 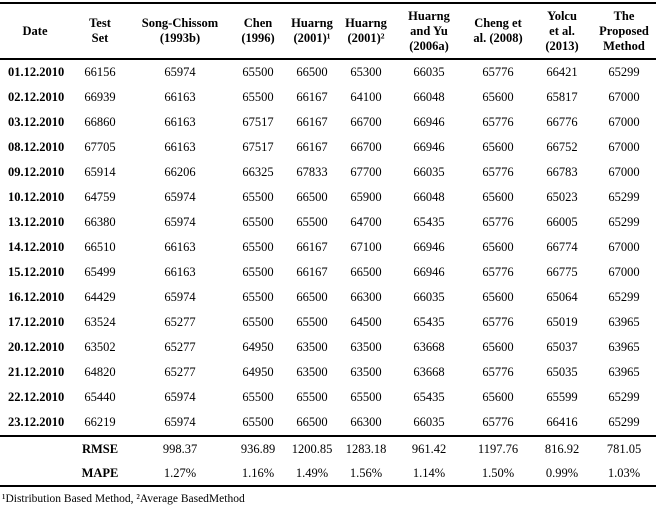 What do you see at coordinates (180, 322) in the screenshot?
I see `value-cell: 65277` at bounding box center [180, 322].